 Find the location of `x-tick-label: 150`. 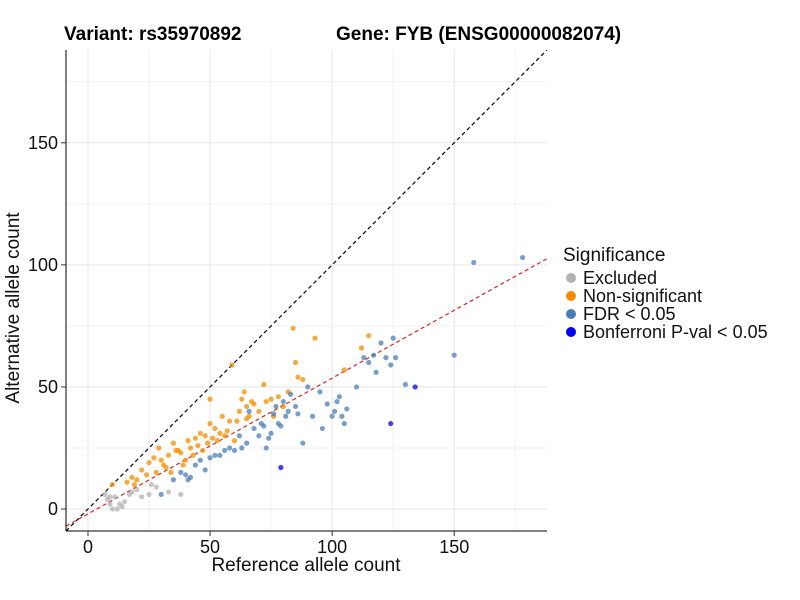

x-tick-label: 150 is located at coordinates (454, 547).